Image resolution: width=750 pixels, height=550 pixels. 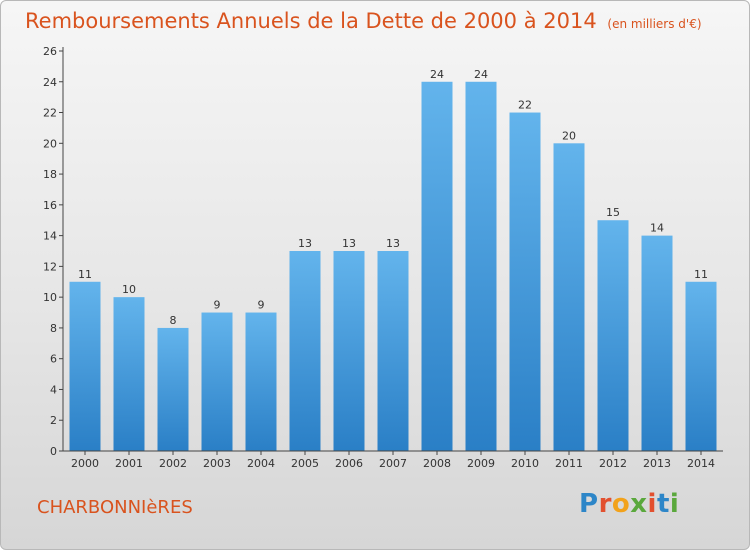 I want to click on x-tick-label: 2005, so click(x=305, y=463).